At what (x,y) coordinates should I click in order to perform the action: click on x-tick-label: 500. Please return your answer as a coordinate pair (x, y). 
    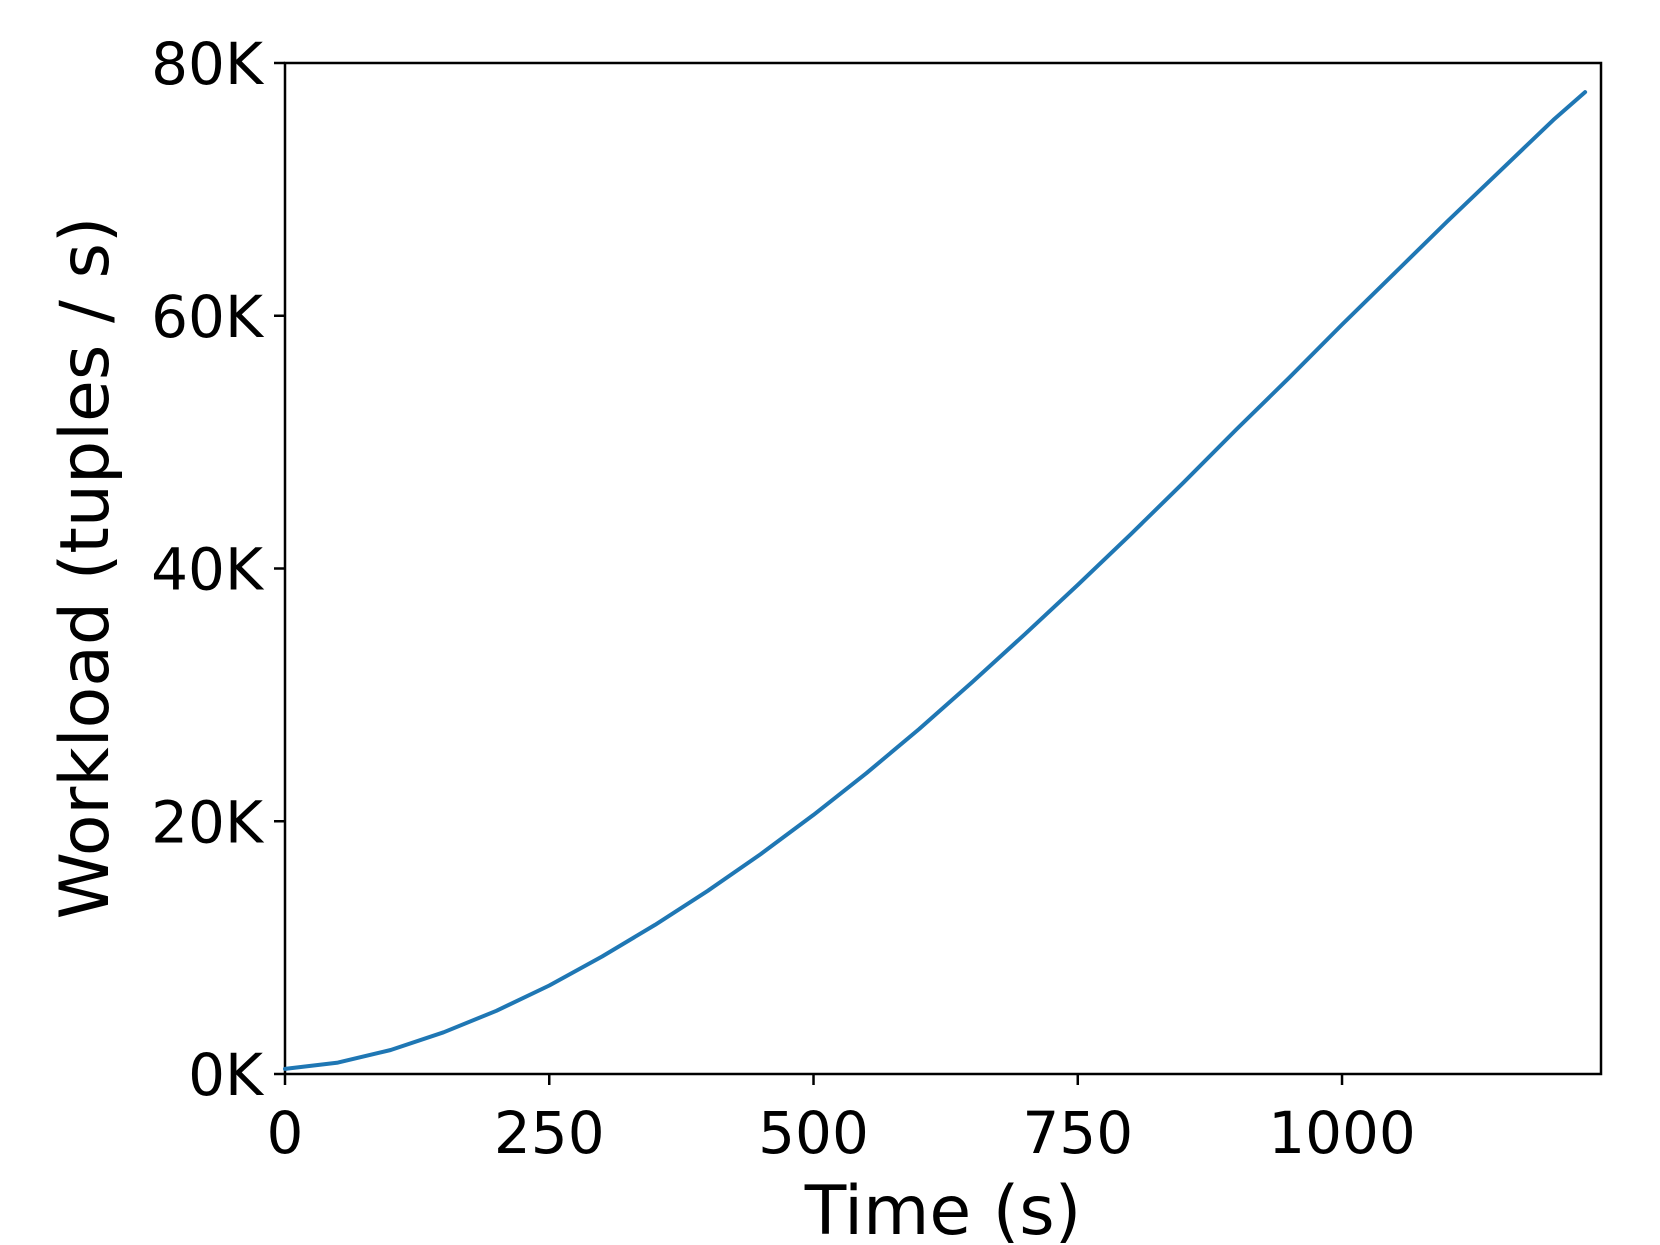
    Looking at the image, I should click on (813, 1133).